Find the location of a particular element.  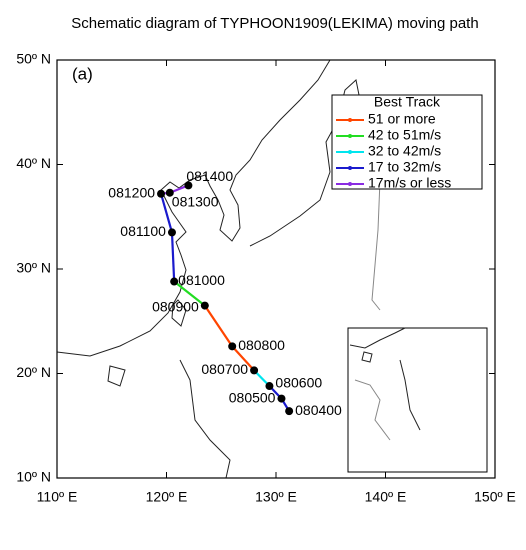

y-tick-label: 20º N is located at coordinates (33, 372).